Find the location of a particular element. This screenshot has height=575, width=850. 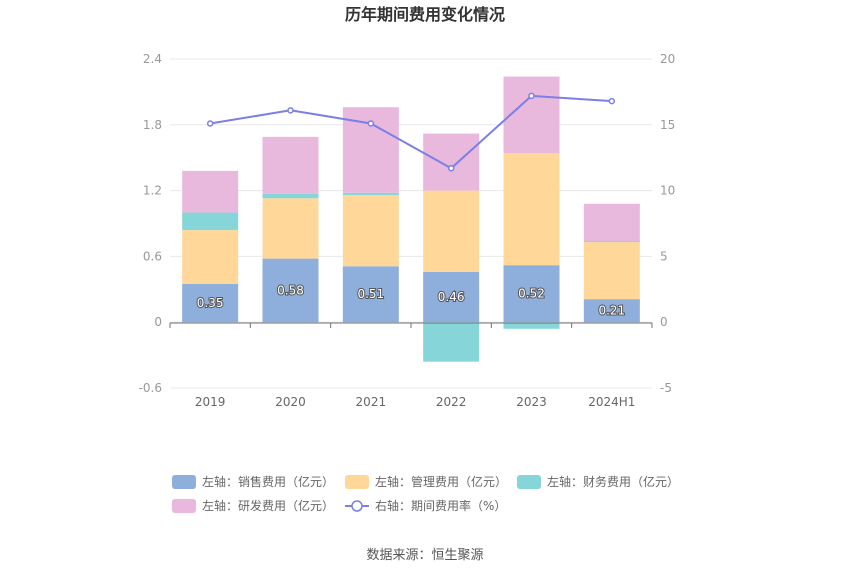

source-note: 数据来源：恒生聚源 is located at coordinates (424, 555).